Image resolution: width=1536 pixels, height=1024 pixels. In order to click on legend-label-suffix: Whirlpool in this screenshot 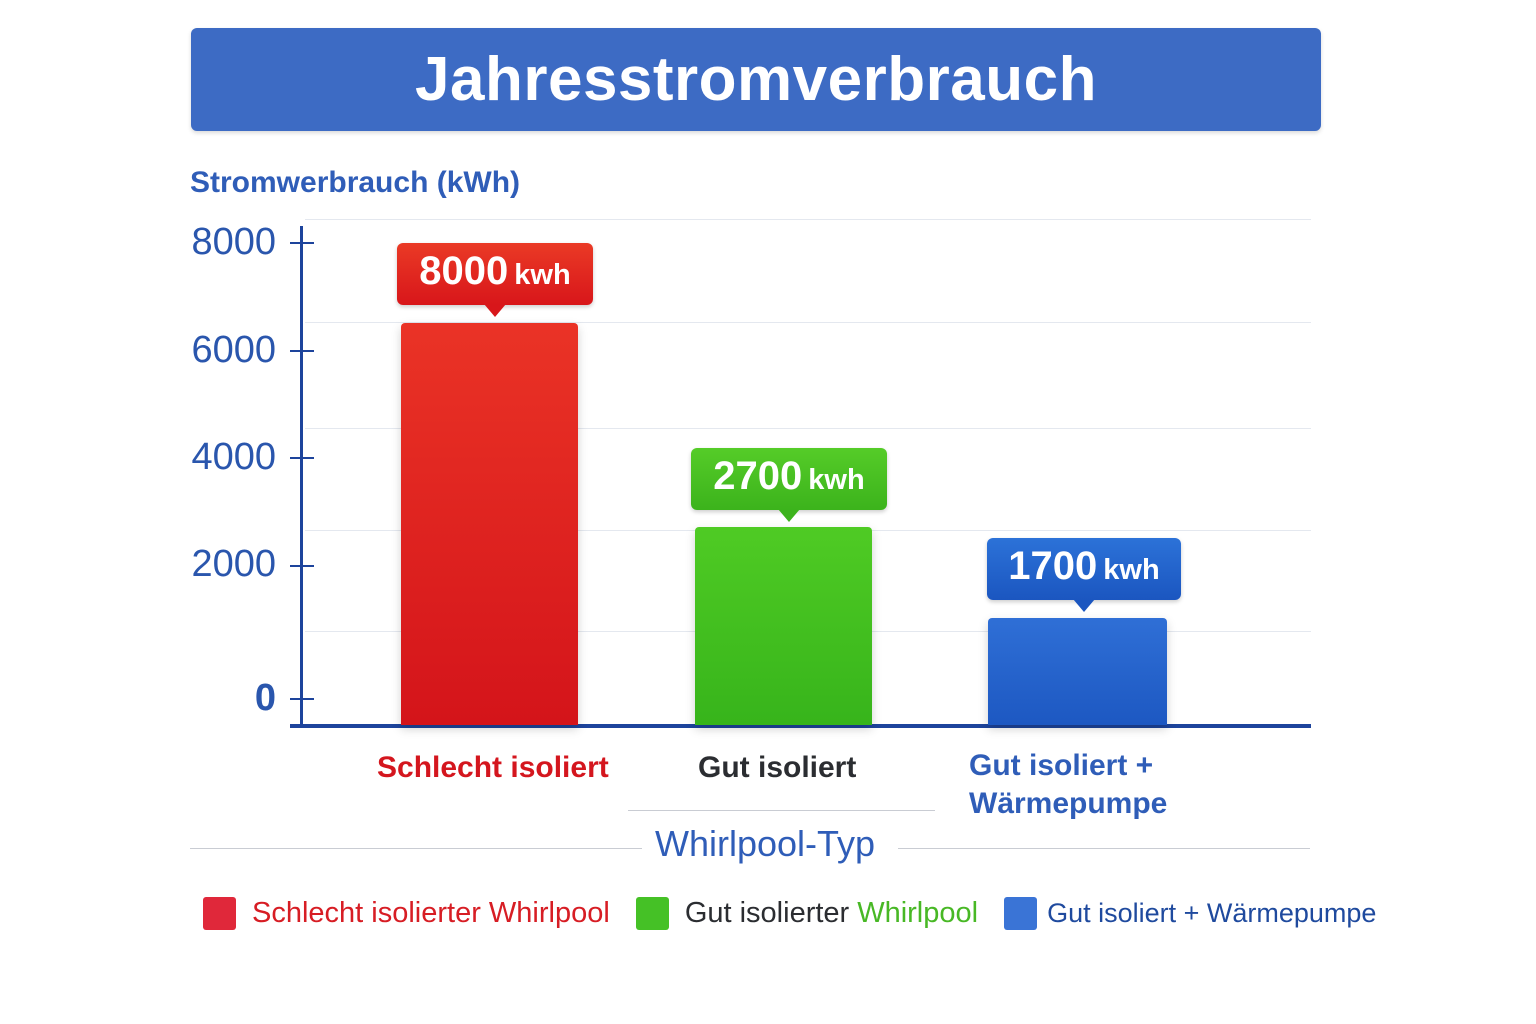, I will do `click(918, 913)`.